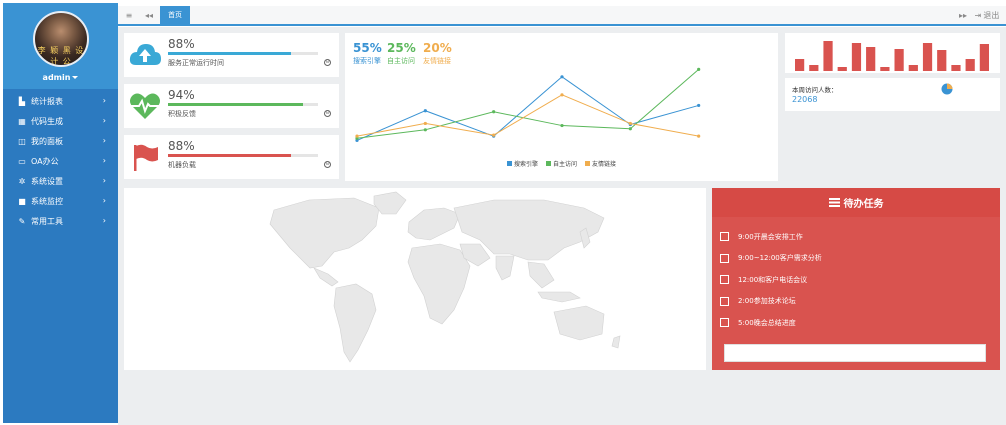  I want to click on kpi-label: 友情链接, so click(437, 61).